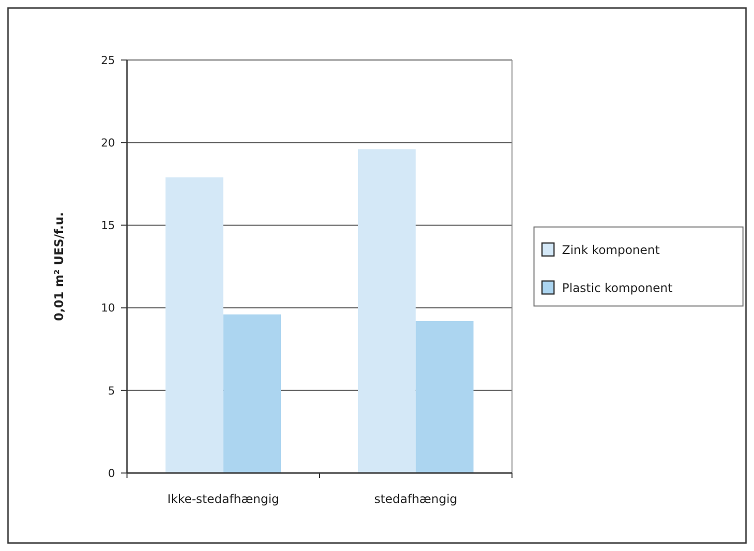  What do you see at coordinates (108, 60) in the screenshot?
I see `y-tick-label: 25` at bounding box center [108, 60].